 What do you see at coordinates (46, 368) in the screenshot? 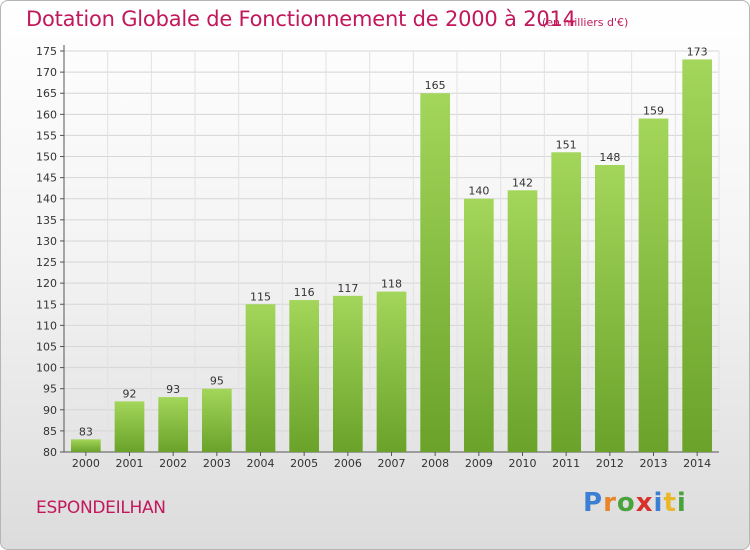
I see `y-tick-label: 100` at bounding box center [46, 368].